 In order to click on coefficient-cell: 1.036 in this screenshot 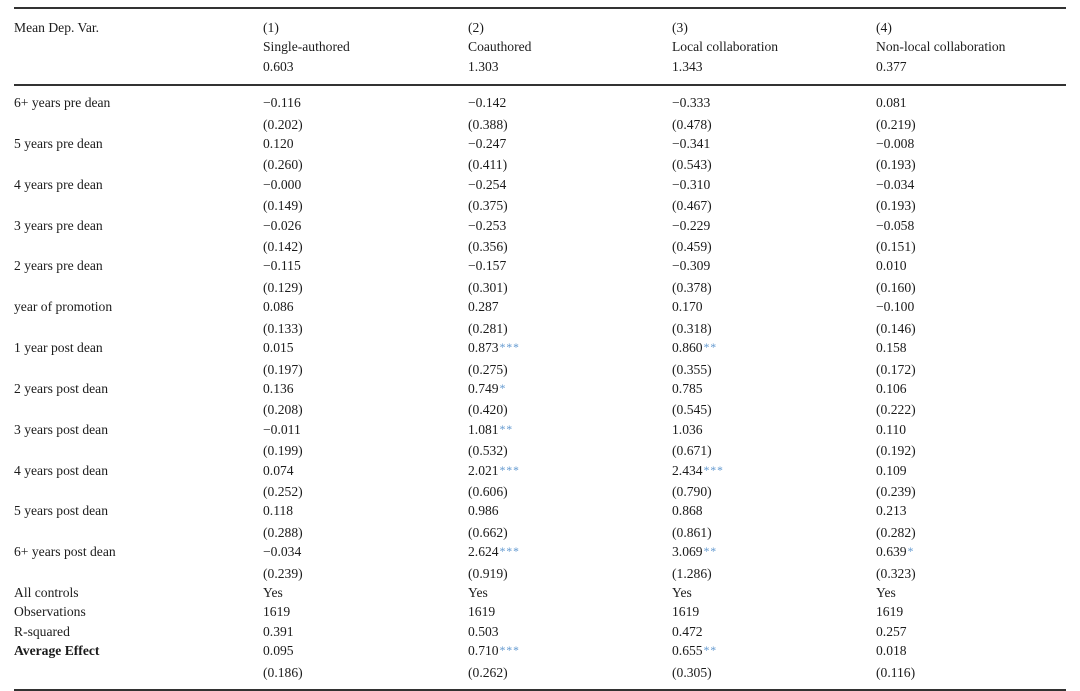, I will do `click(774, 430)`.